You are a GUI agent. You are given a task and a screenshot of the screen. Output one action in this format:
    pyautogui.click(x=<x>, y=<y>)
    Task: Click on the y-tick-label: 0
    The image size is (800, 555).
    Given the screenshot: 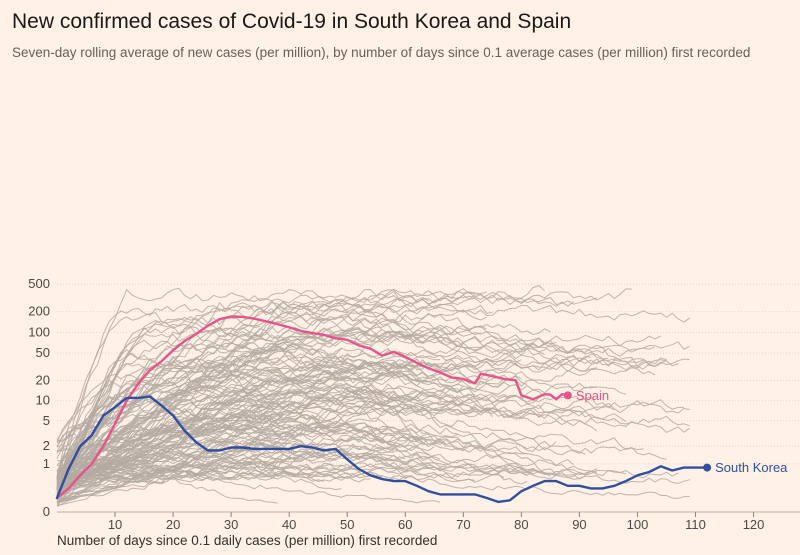 What is the action you would take?
    pyautogui.click(x=46, y=511)
    